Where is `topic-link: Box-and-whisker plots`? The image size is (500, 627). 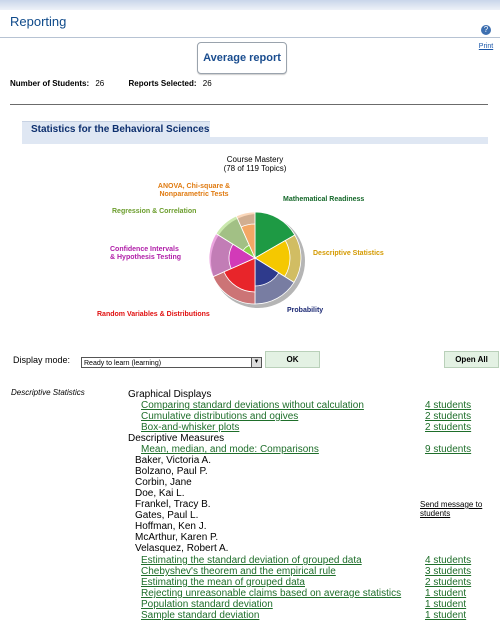
topic-link: Box-and-whisker plots is located at coordinates (190, 427).